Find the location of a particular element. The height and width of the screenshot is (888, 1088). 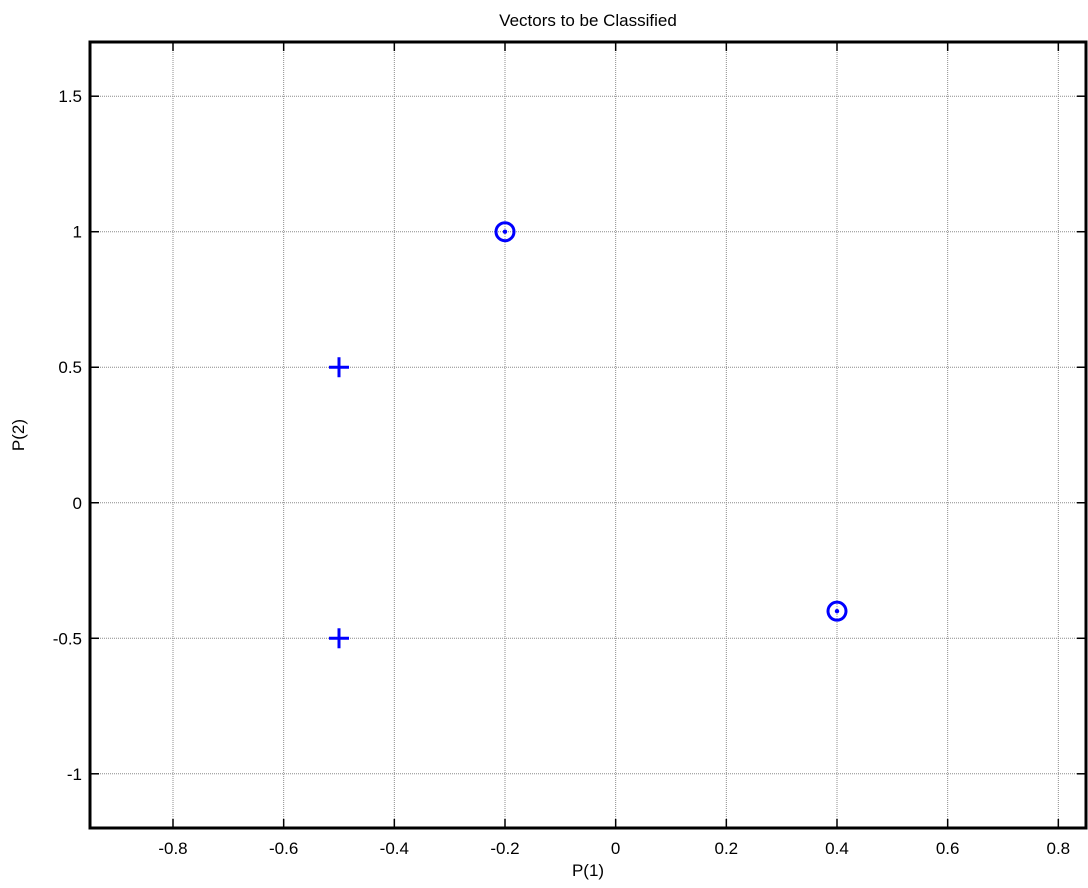

y-tick-label: -0.5 is located at coordinates (67, 638).